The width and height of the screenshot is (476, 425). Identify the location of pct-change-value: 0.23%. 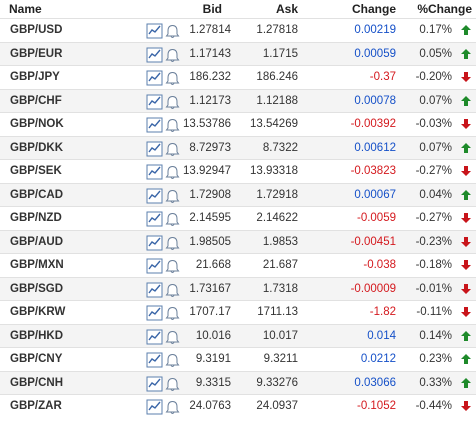
(435, 359).